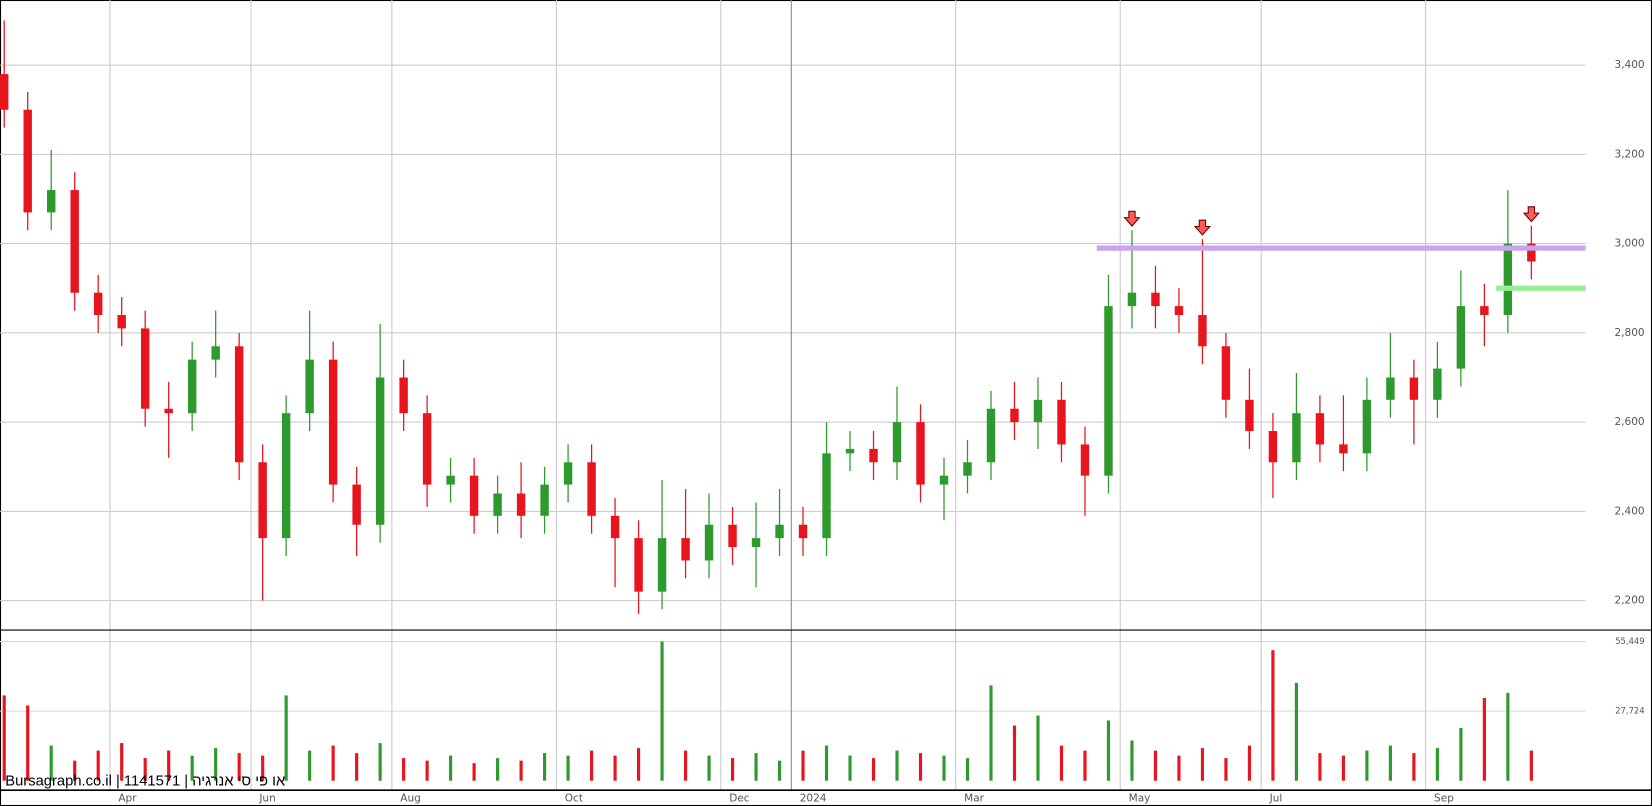 The height and width of the screenshot is (806, 1652). Describe the element at coordinates (1132, 218) in the screenshot. I see `signal-arrow` at that location.